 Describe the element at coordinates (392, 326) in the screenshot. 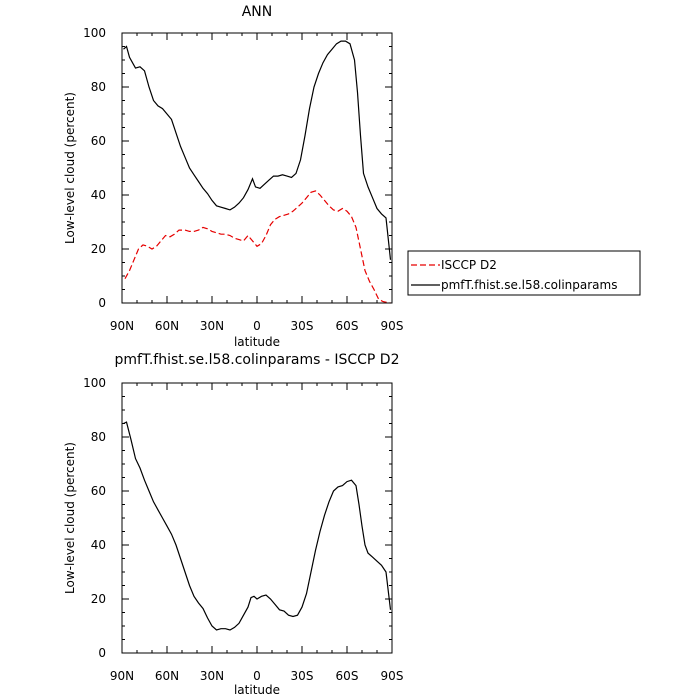

I see `top-x-tick-label: 90S` at that location.